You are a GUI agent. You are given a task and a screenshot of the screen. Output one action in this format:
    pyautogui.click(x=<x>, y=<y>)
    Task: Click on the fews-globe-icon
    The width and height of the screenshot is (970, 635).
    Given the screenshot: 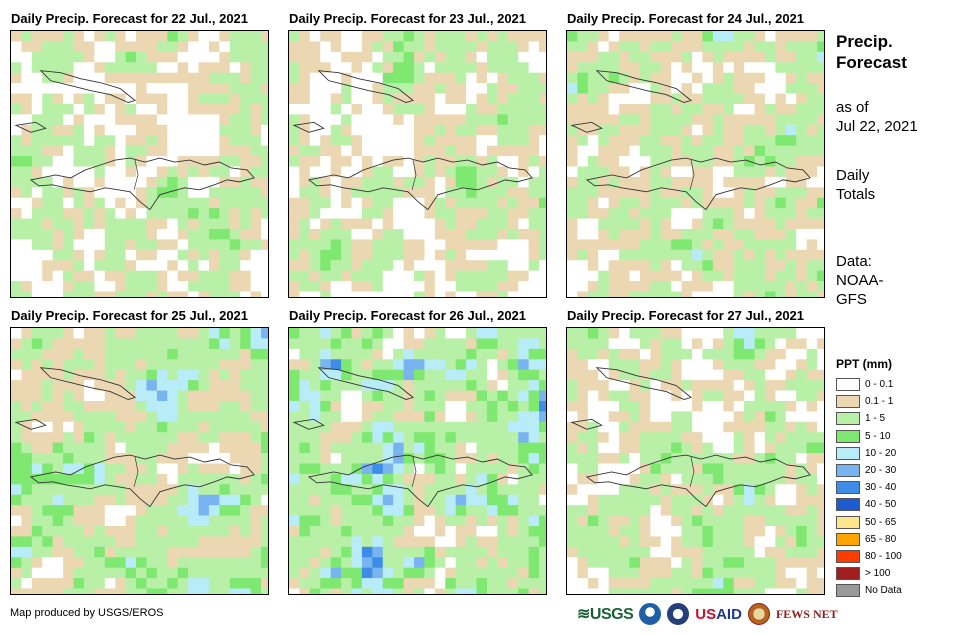 What is the action you would take?
    pyautogui.click(x=758, y=614)
    